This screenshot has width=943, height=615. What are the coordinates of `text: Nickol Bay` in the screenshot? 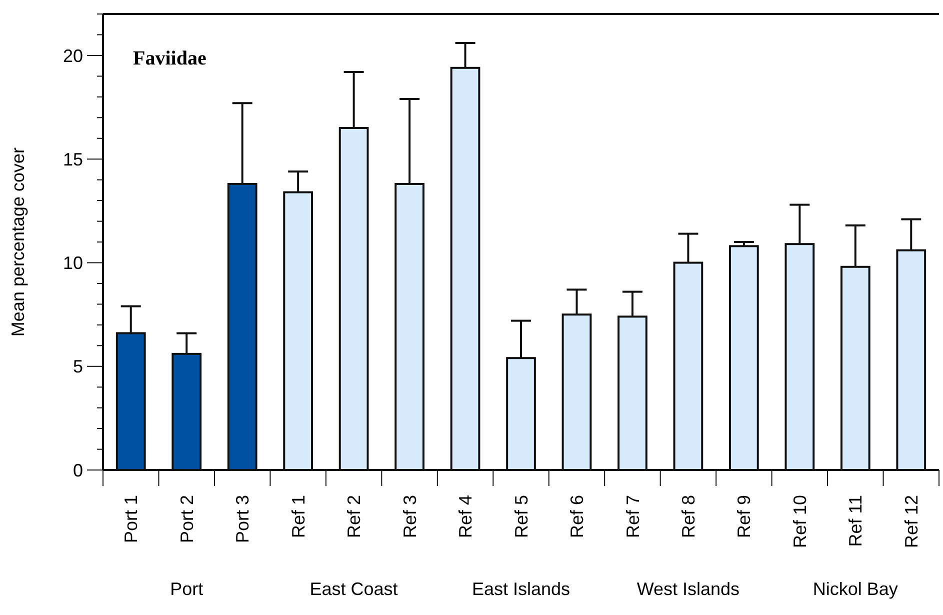 It's located at (855, 589).